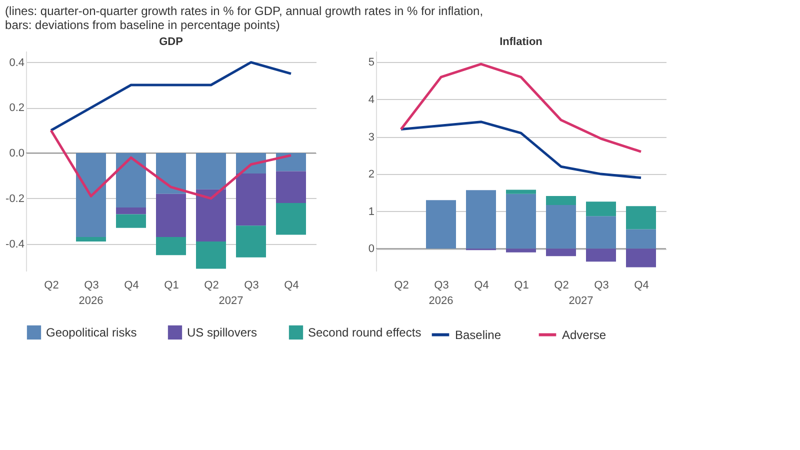  Describe the element at coordinates (371, 174) in the screenshot. I see `y-tick-label: 2` at that location.